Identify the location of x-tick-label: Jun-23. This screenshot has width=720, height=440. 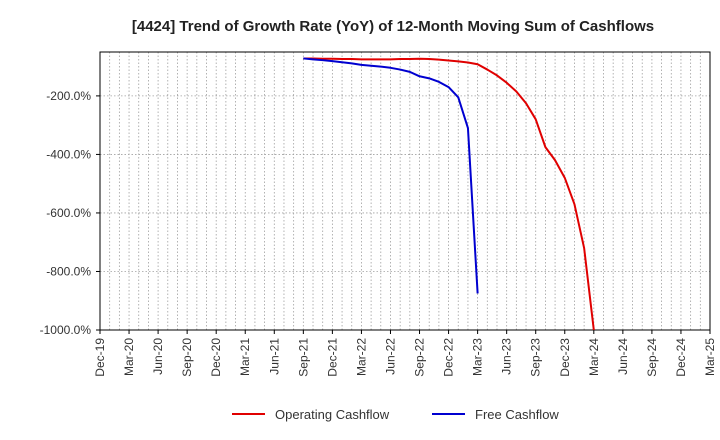
(507, 356).